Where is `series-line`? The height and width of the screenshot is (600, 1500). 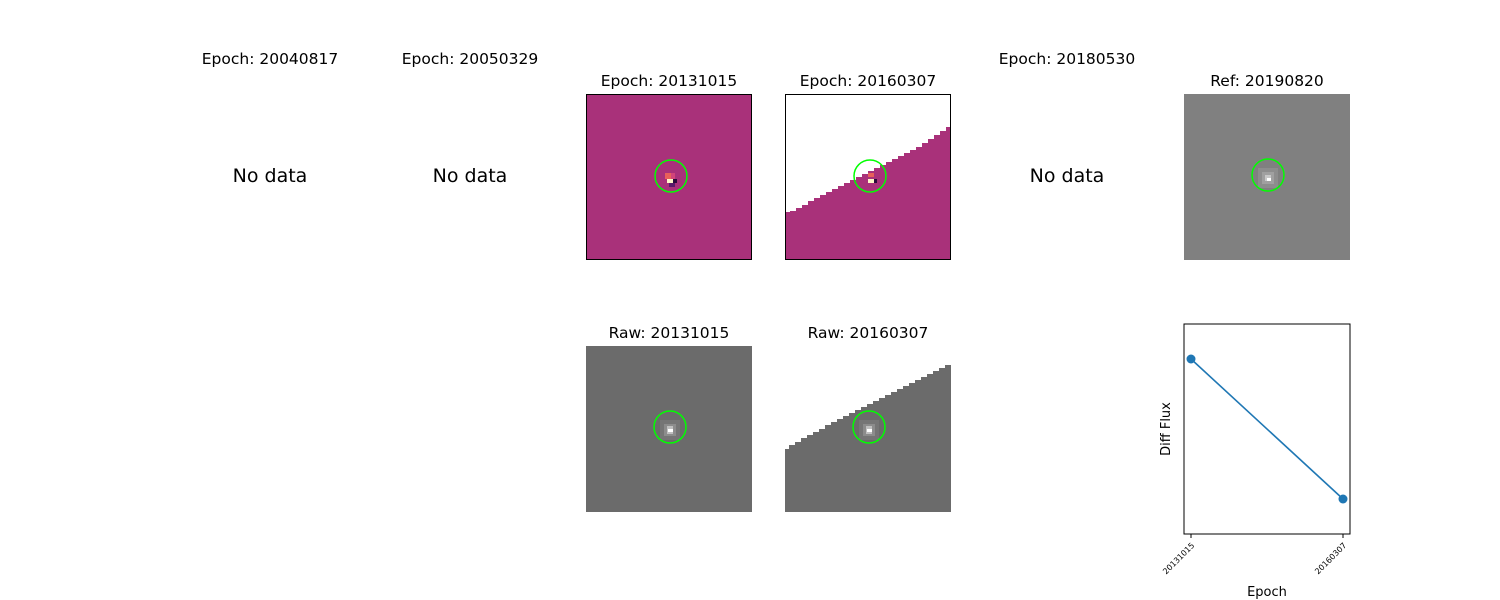
series-line is located at coordinates (1267, 429).